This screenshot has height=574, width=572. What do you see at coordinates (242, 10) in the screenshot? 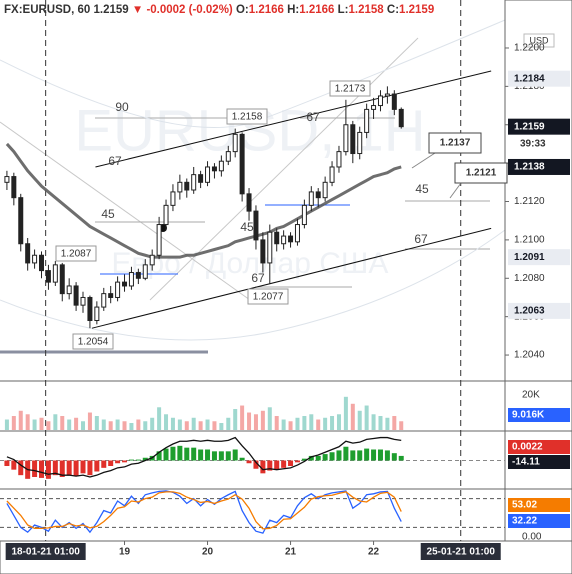
I see `ohlc-label: O:` at bounding box center [242, 10].